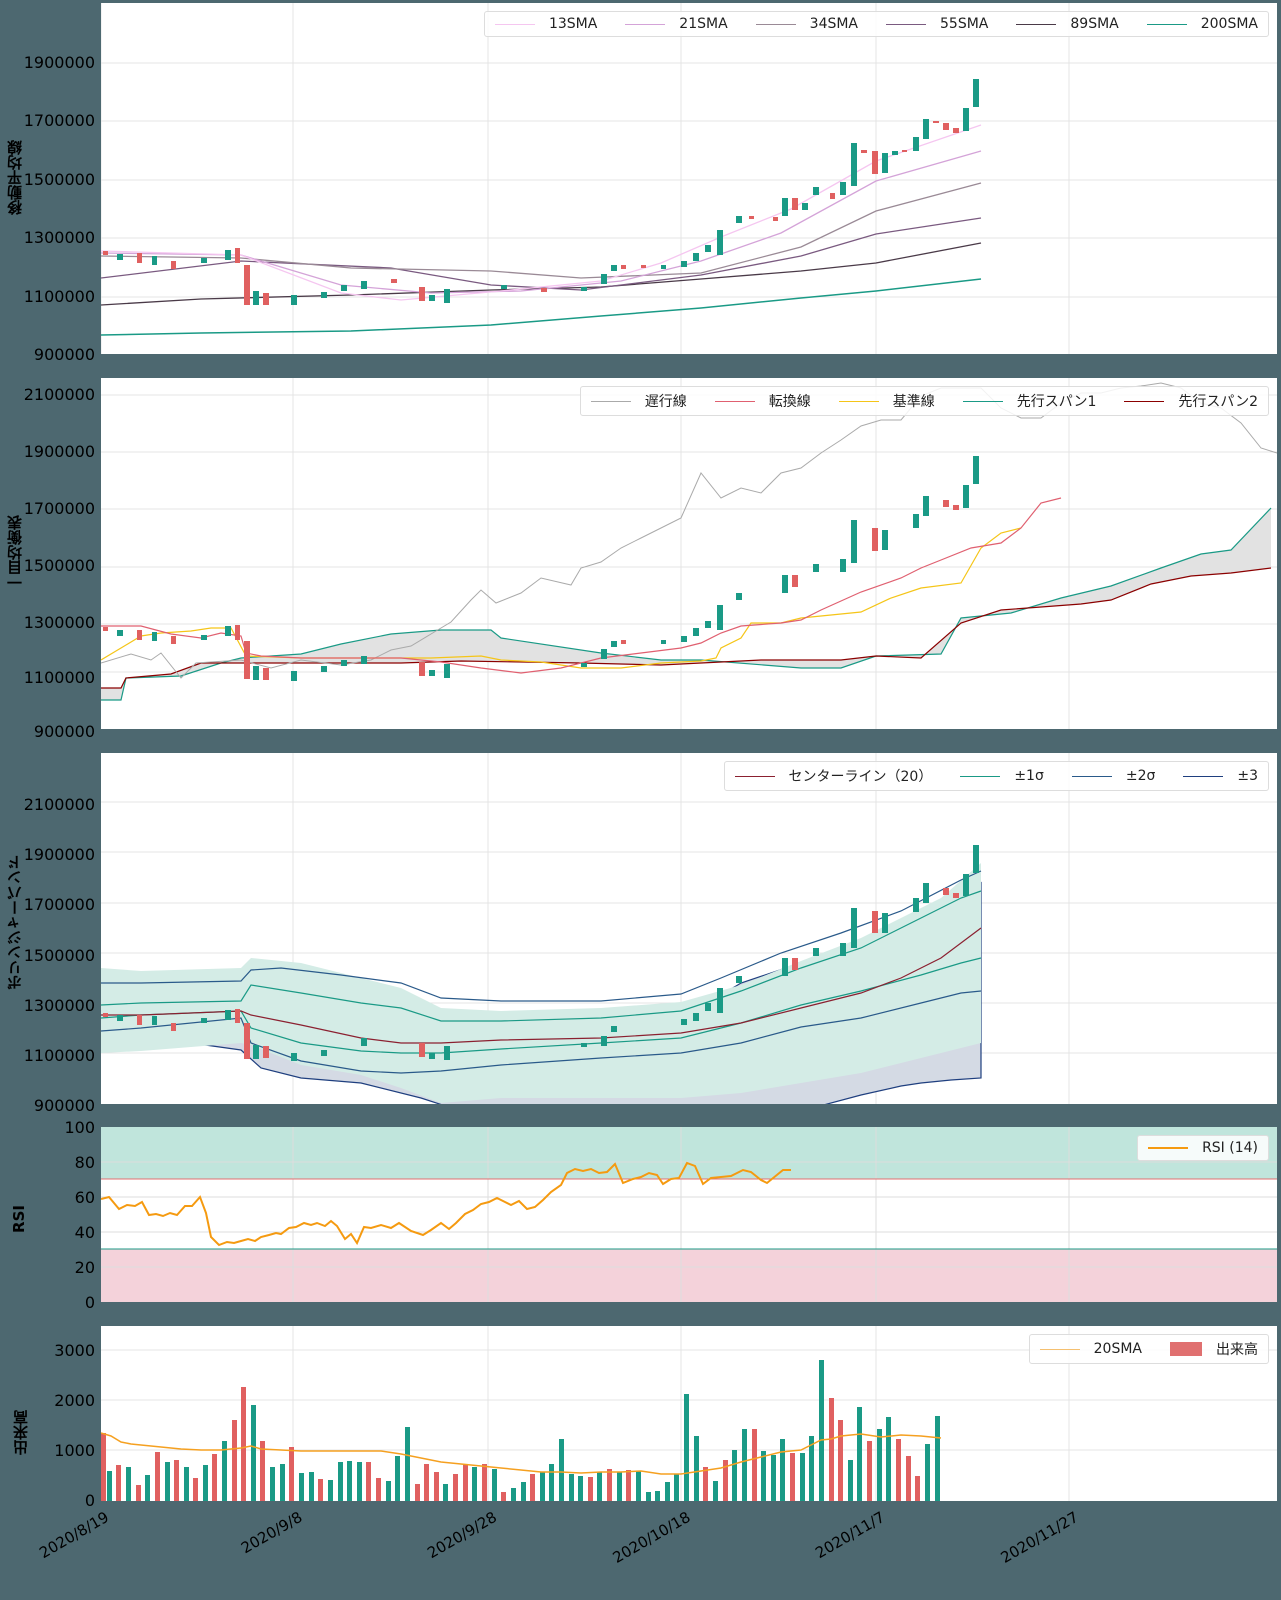 The height and width of the screenshot is (1600, 1281). I want to click on sma21-line, so click(541, 222).